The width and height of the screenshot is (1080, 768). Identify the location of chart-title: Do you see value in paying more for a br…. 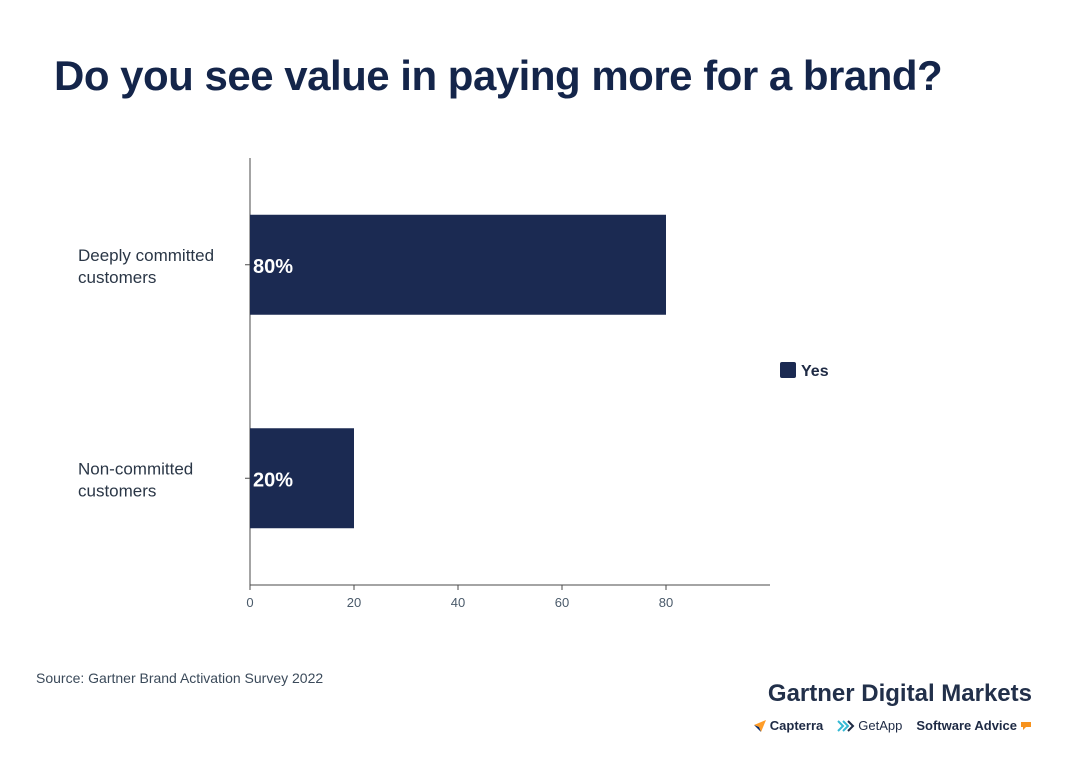
(498, 75).